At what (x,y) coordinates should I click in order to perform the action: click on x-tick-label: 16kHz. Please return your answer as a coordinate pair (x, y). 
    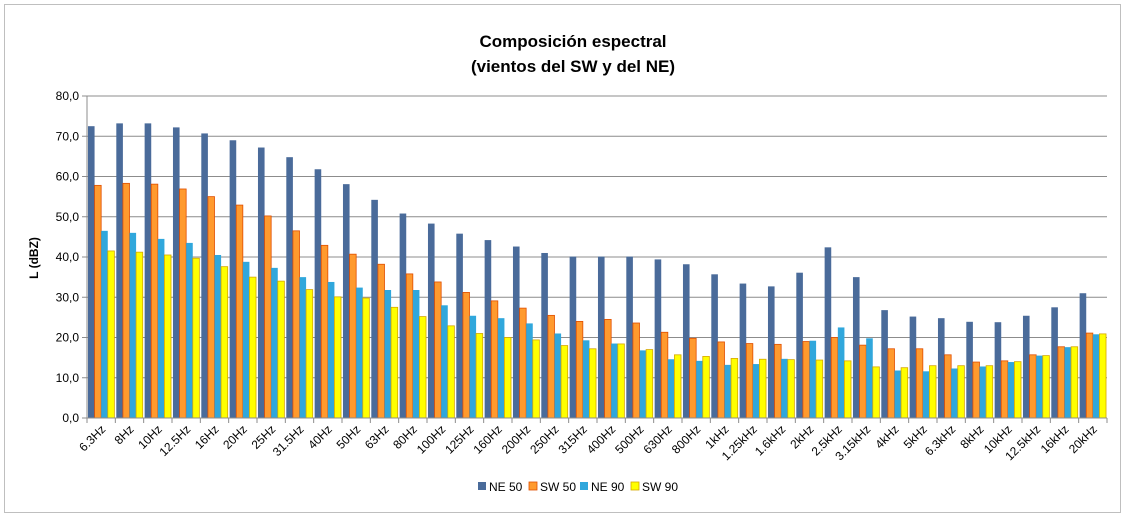
    Looking at the image, I should click on (1055, 439).